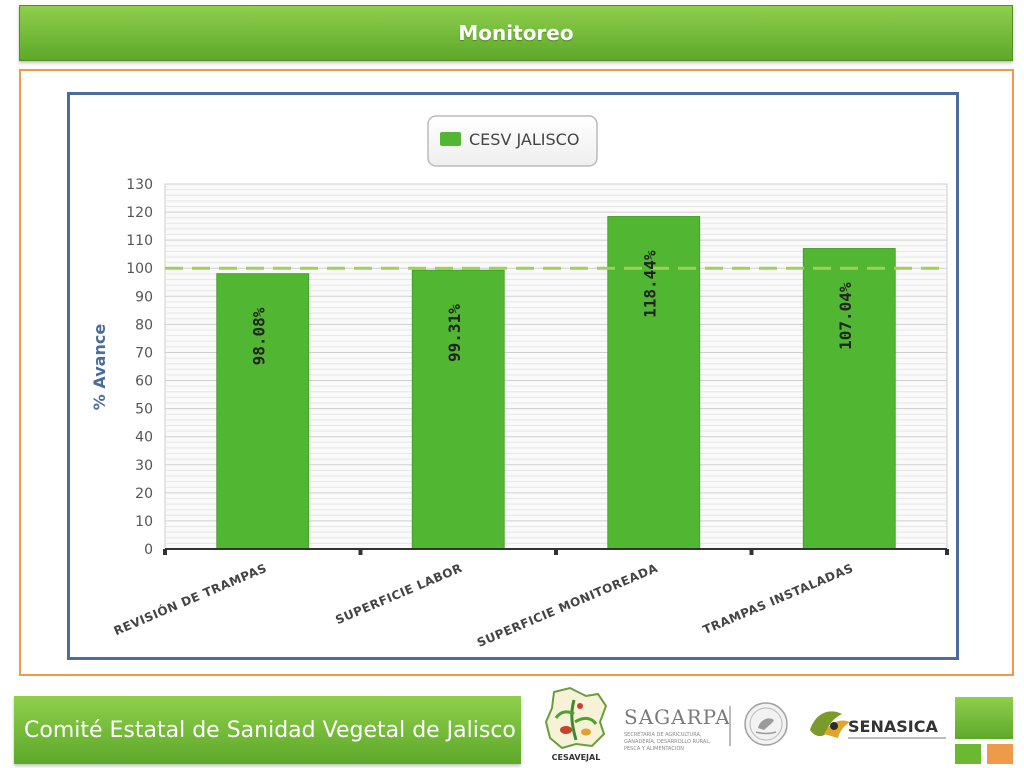 Image resolution: width=1024 pixels, height=768 pixels. What do you see at coordinates (258, 336) in the screenshot?
I see `data-label: 98.08%` at bounding box center [258, 336].